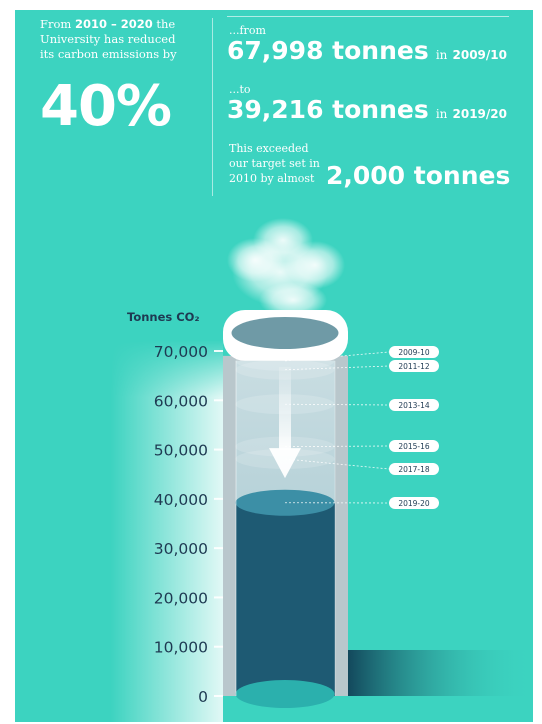  What do you see at coordinates (57, 24) in the screenshot?
I see `intro-line-1-pre: From` at bounding box center [57, 24].